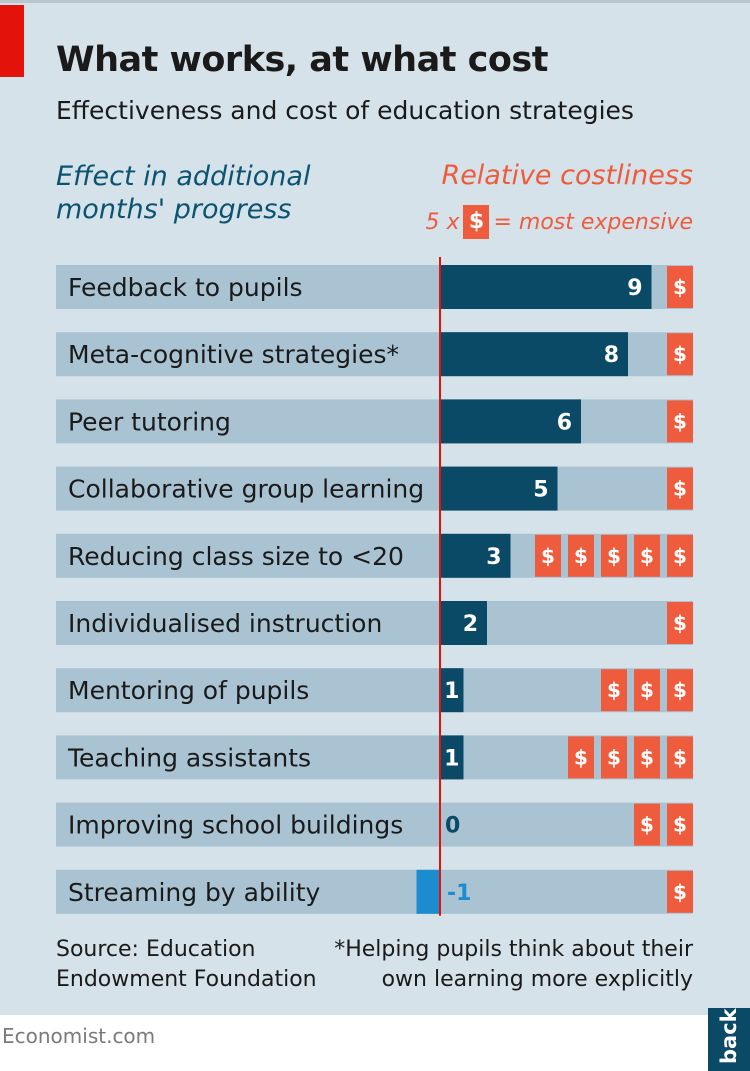 The height and width of the screenshot is (1071, 750). Describe the element at coordinates (537, 979) in the screenshot. I see `footnote-line2: own learning more explicitly` at that location.